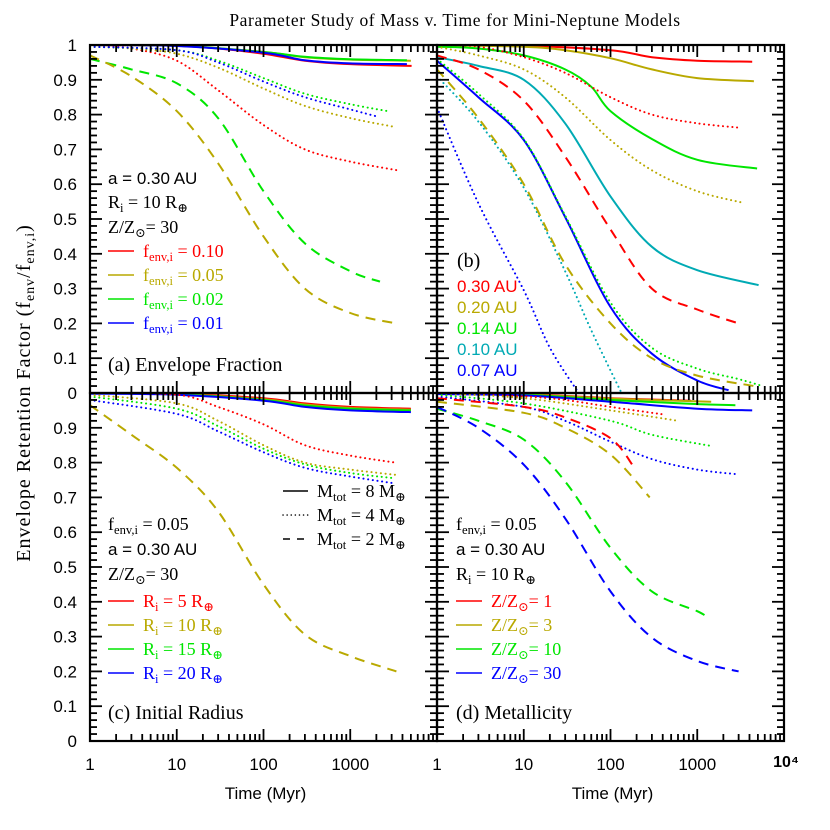 This screenshot has height=830, width=830. What do you see at coordinates (266, 793) in the screenshot?
I see `x-axis-label: Time (Myr)` at bounding box center [266, 793].